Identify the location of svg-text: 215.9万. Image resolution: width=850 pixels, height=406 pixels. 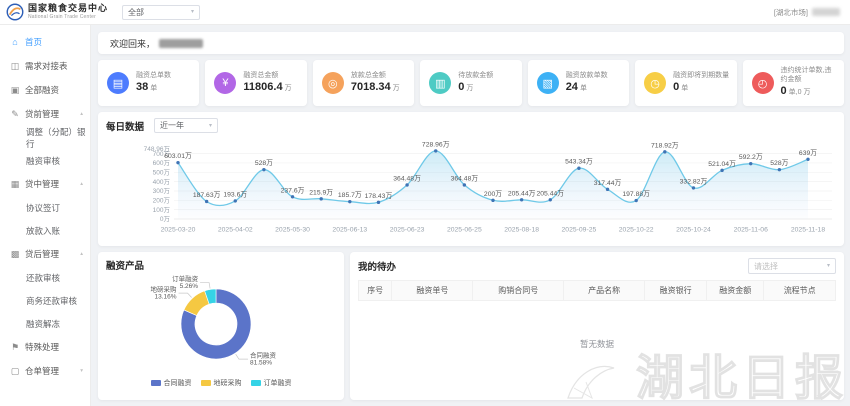
(321, 192).